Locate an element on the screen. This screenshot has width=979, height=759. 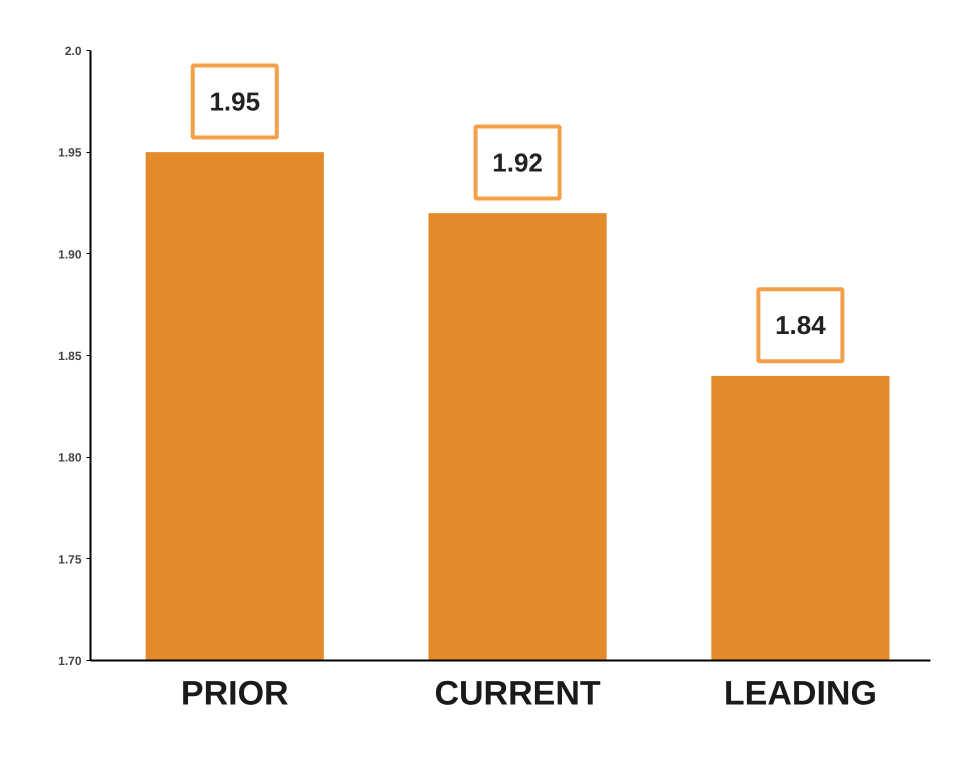
y-tick-label: 1.80 is located at coordinates (70, 457).